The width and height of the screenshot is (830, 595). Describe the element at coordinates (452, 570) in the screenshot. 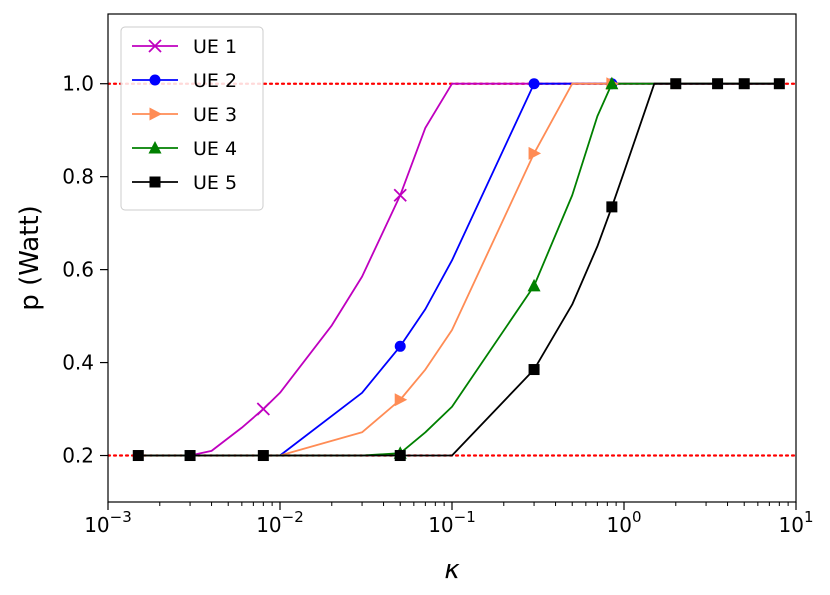

I see `x-axis-title: κ` at that location.